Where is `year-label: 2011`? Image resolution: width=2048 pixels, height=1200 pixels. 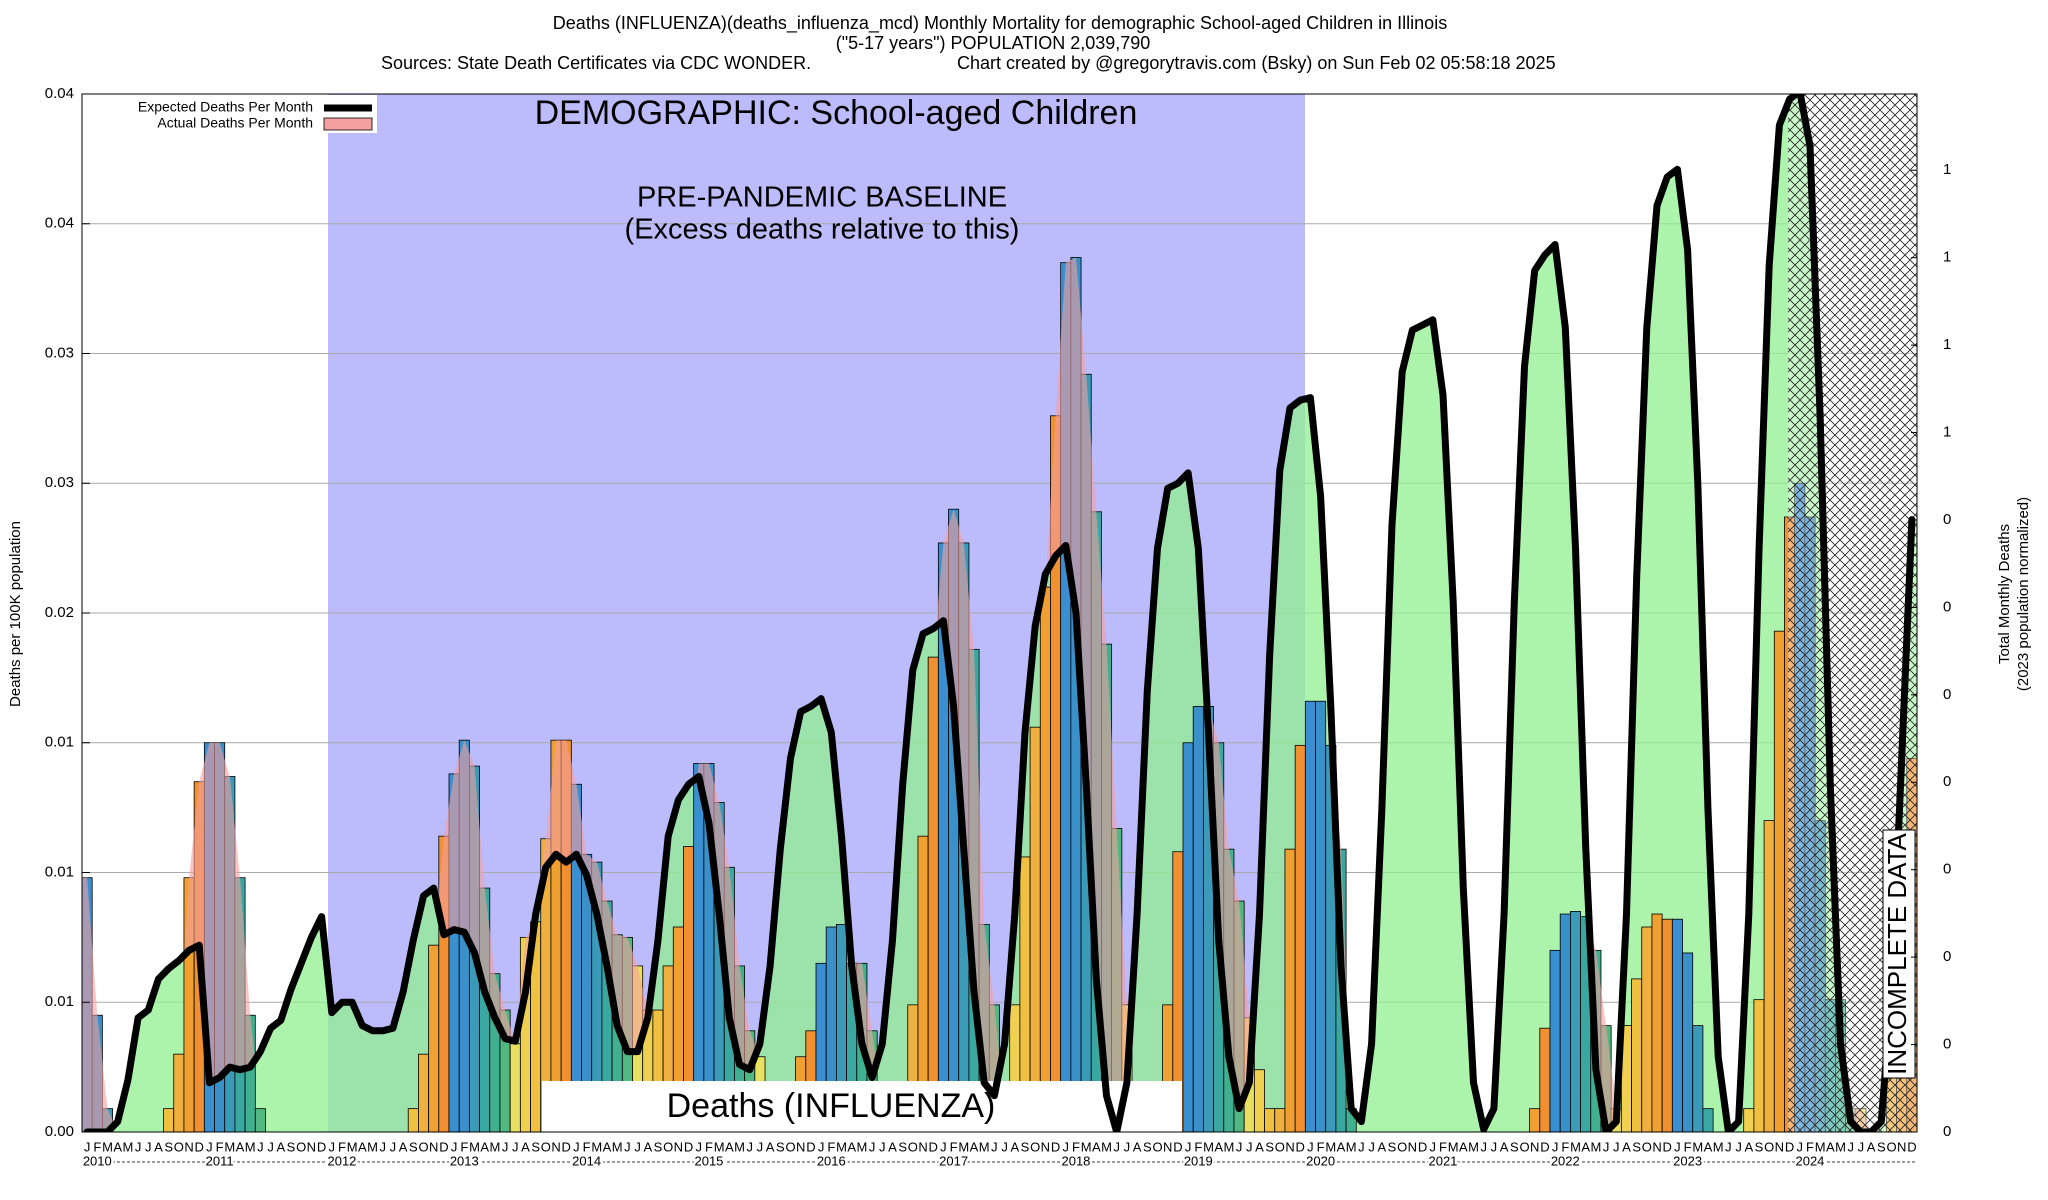
year-label: 2011 is located at coordinates (220, 1160).